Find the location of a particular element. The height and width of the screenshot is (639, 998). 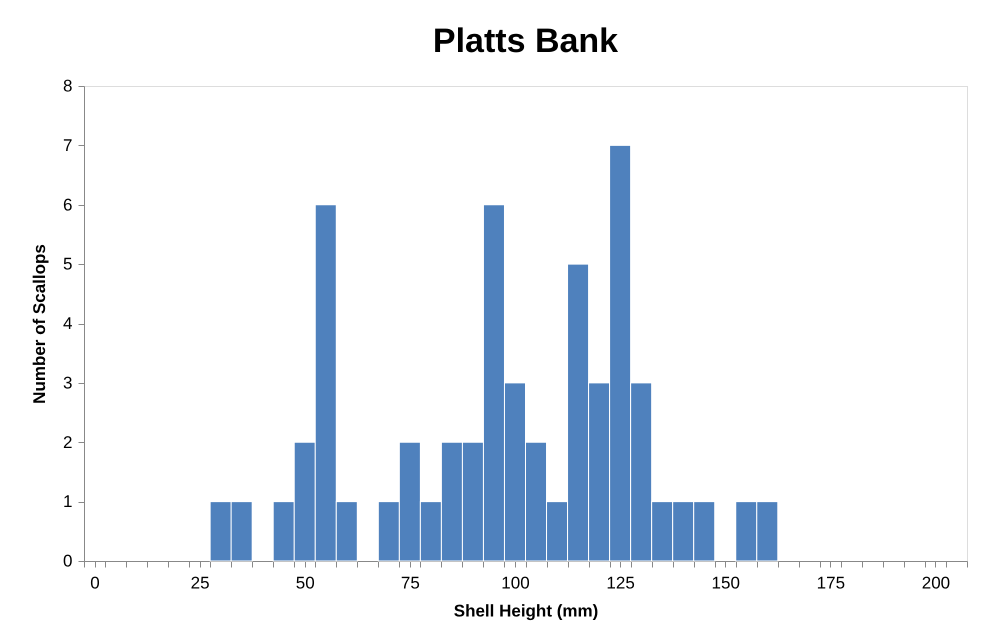

y-tick-label: 1 is located at coordinates (67, 502).